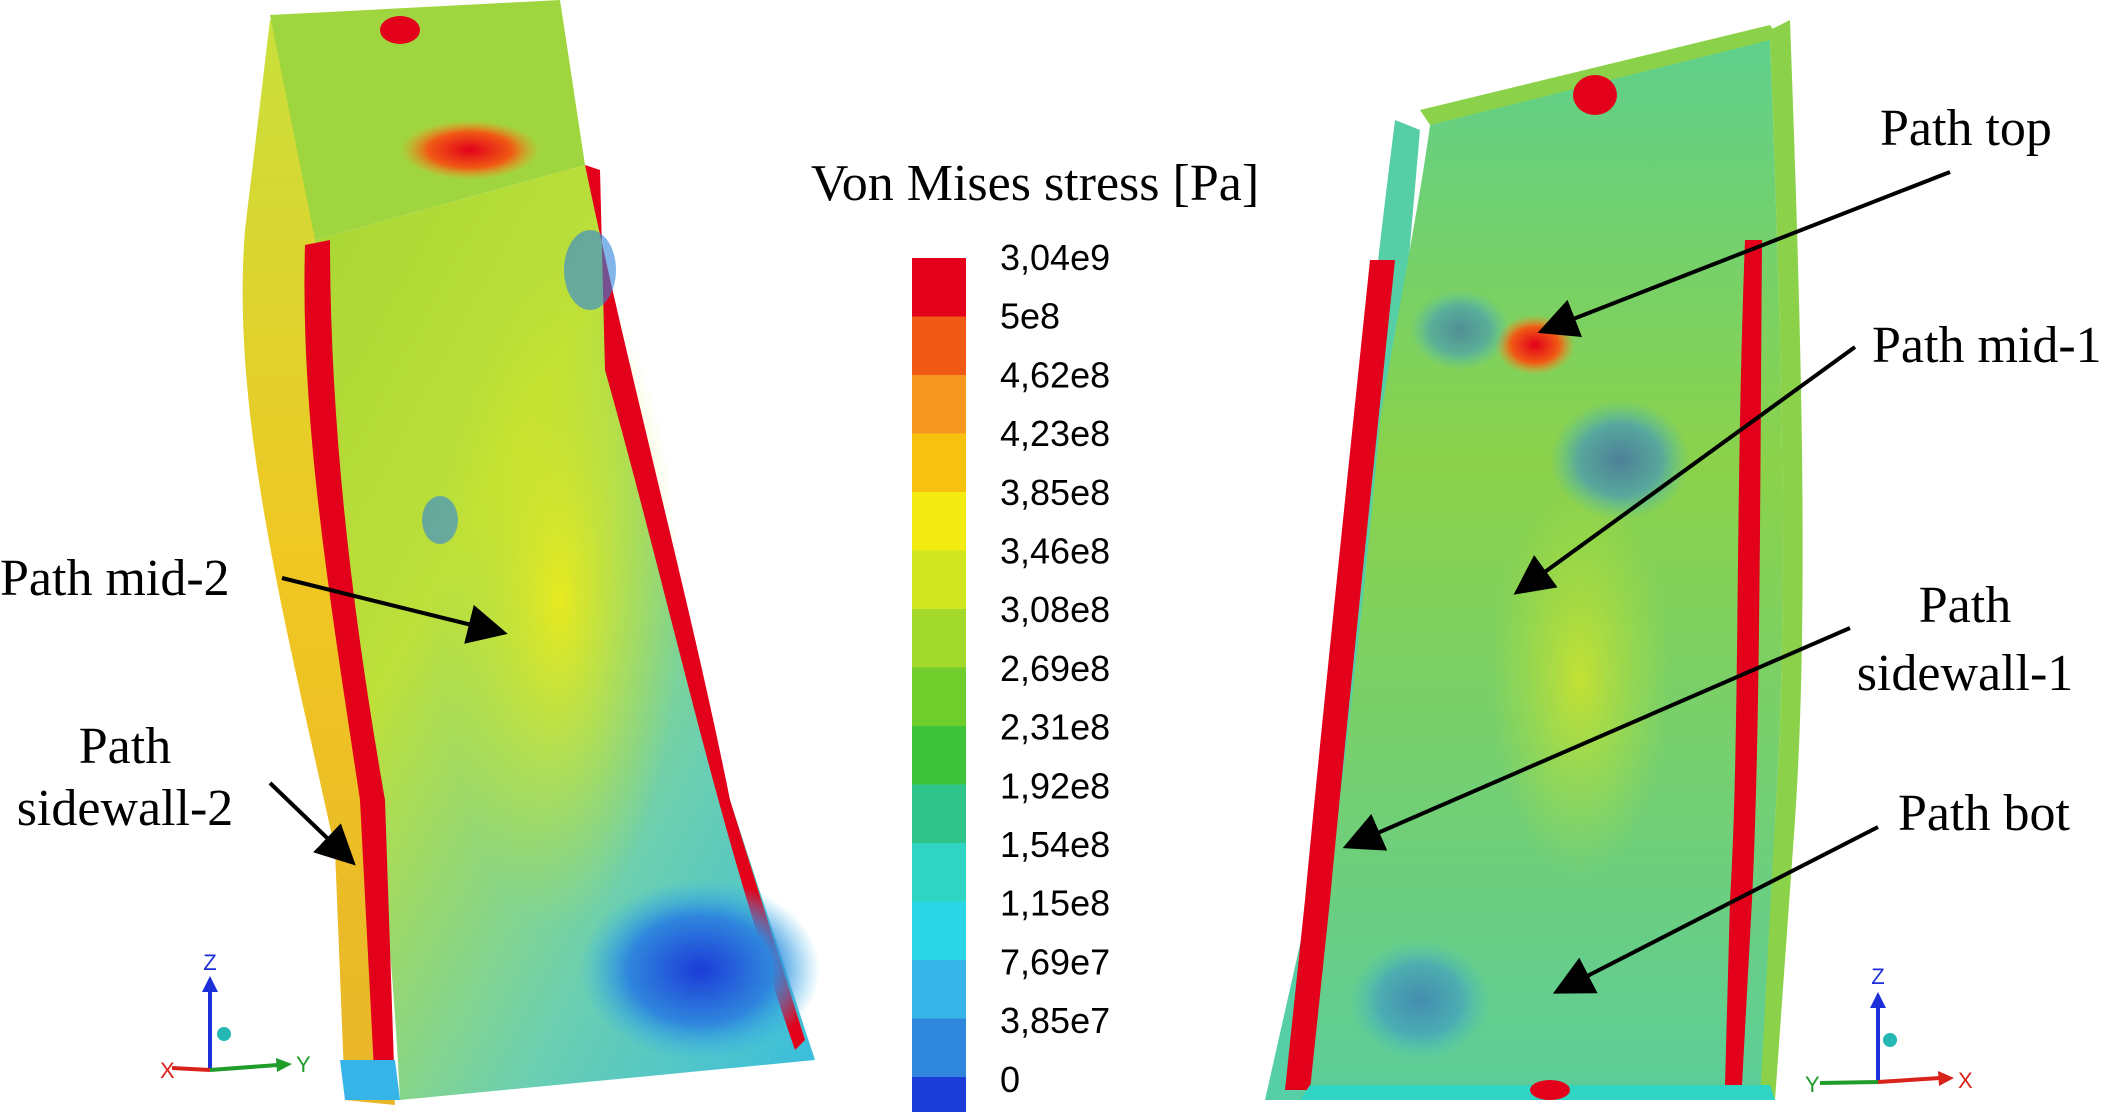 This screenshot has width=2128, height=1117. I want to click on triad-left-x: X, so click(167, 1070).